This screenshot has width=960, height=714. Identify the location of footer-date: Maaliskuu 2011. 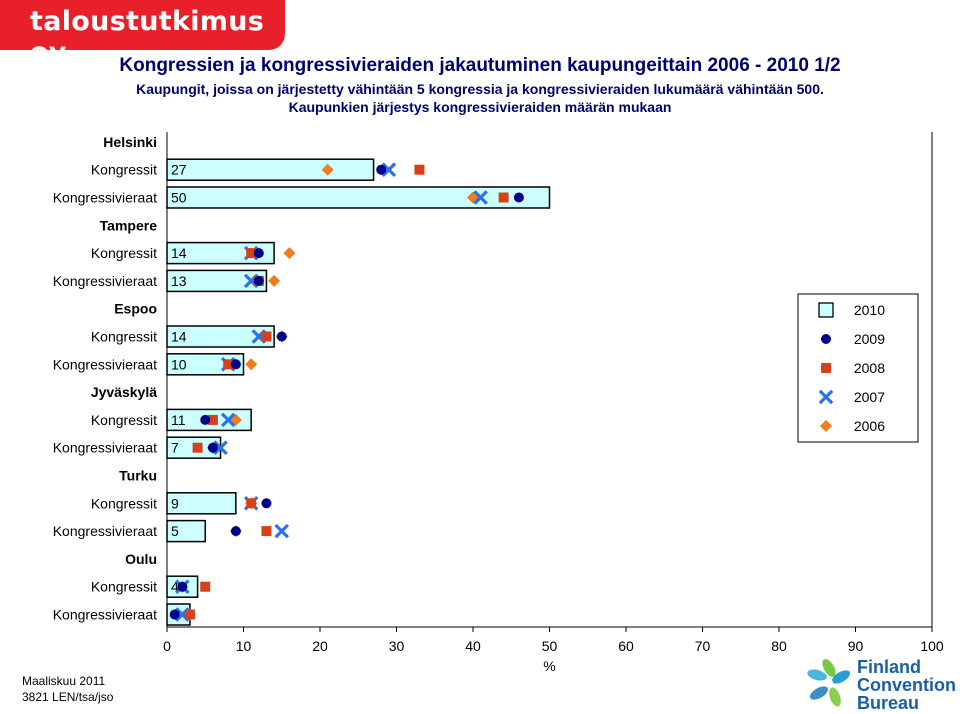
(64, 681).